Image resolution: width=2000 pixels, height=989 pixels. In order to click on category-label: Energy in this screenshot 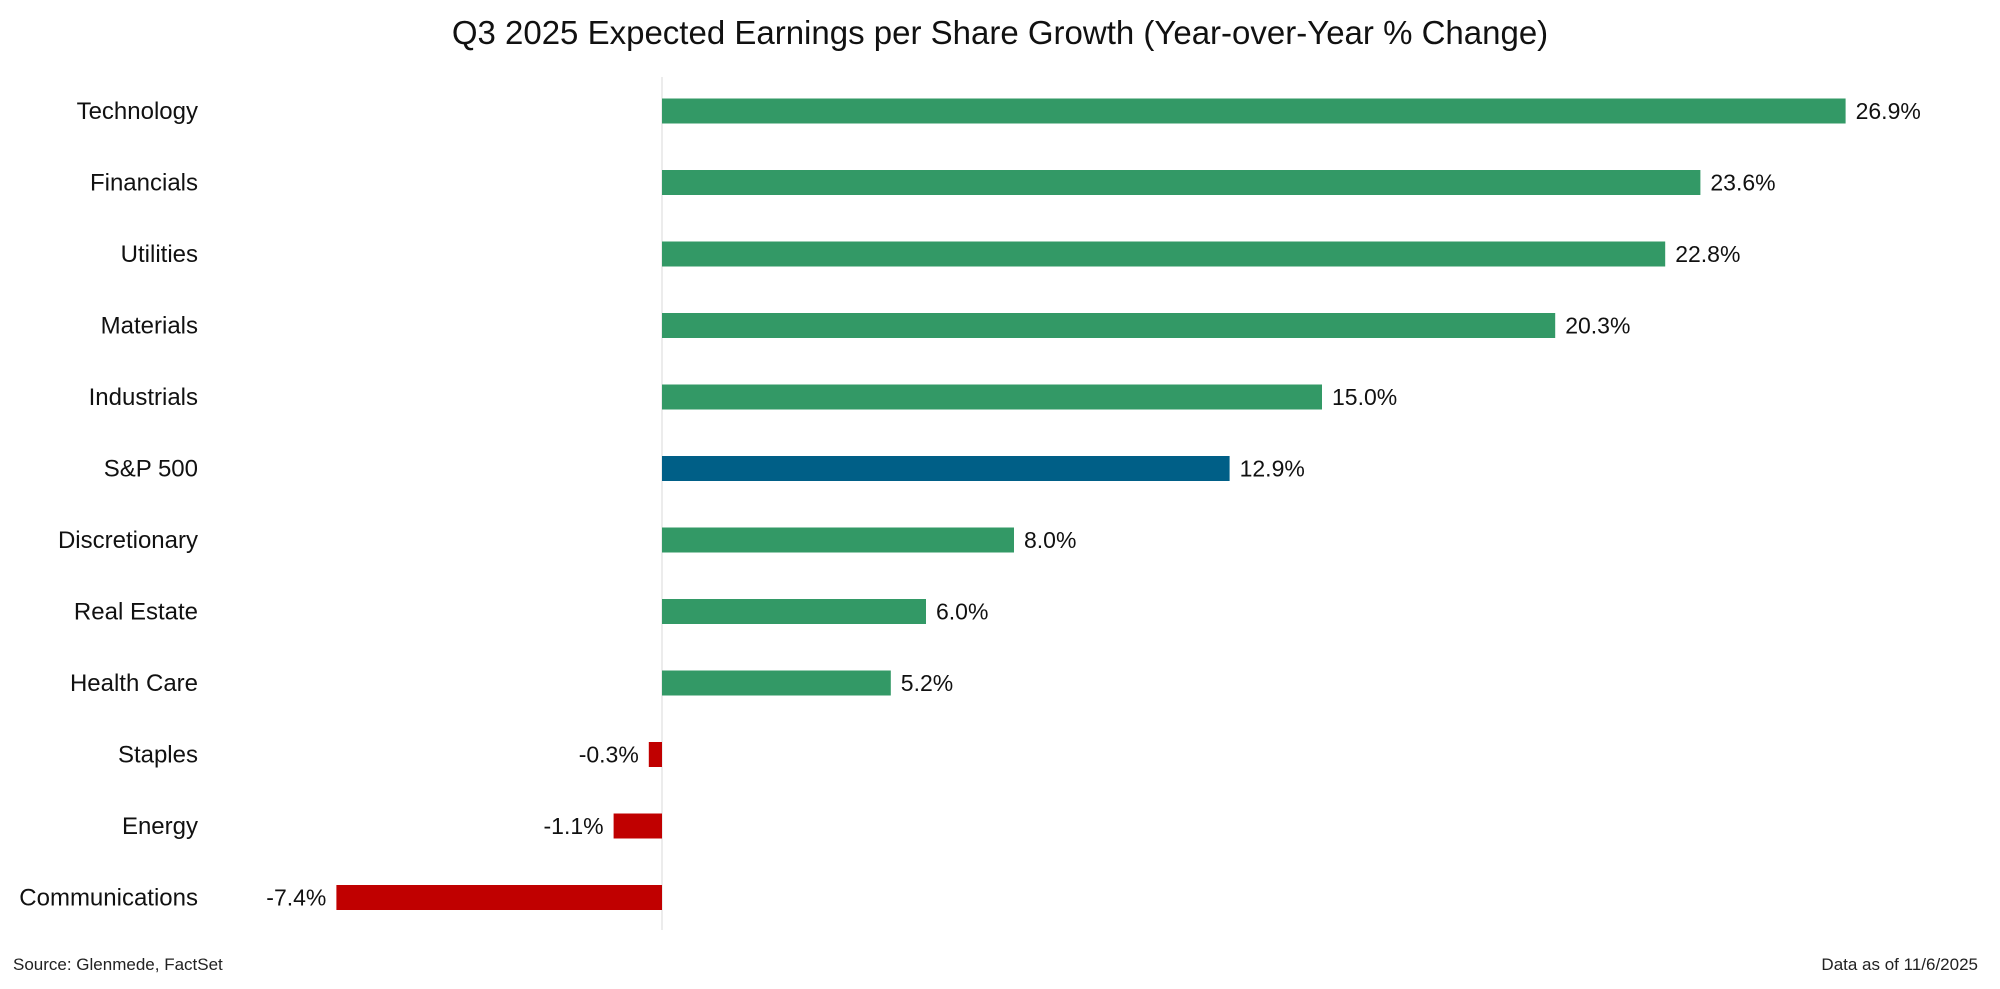, I will do `click(160, 826)`.